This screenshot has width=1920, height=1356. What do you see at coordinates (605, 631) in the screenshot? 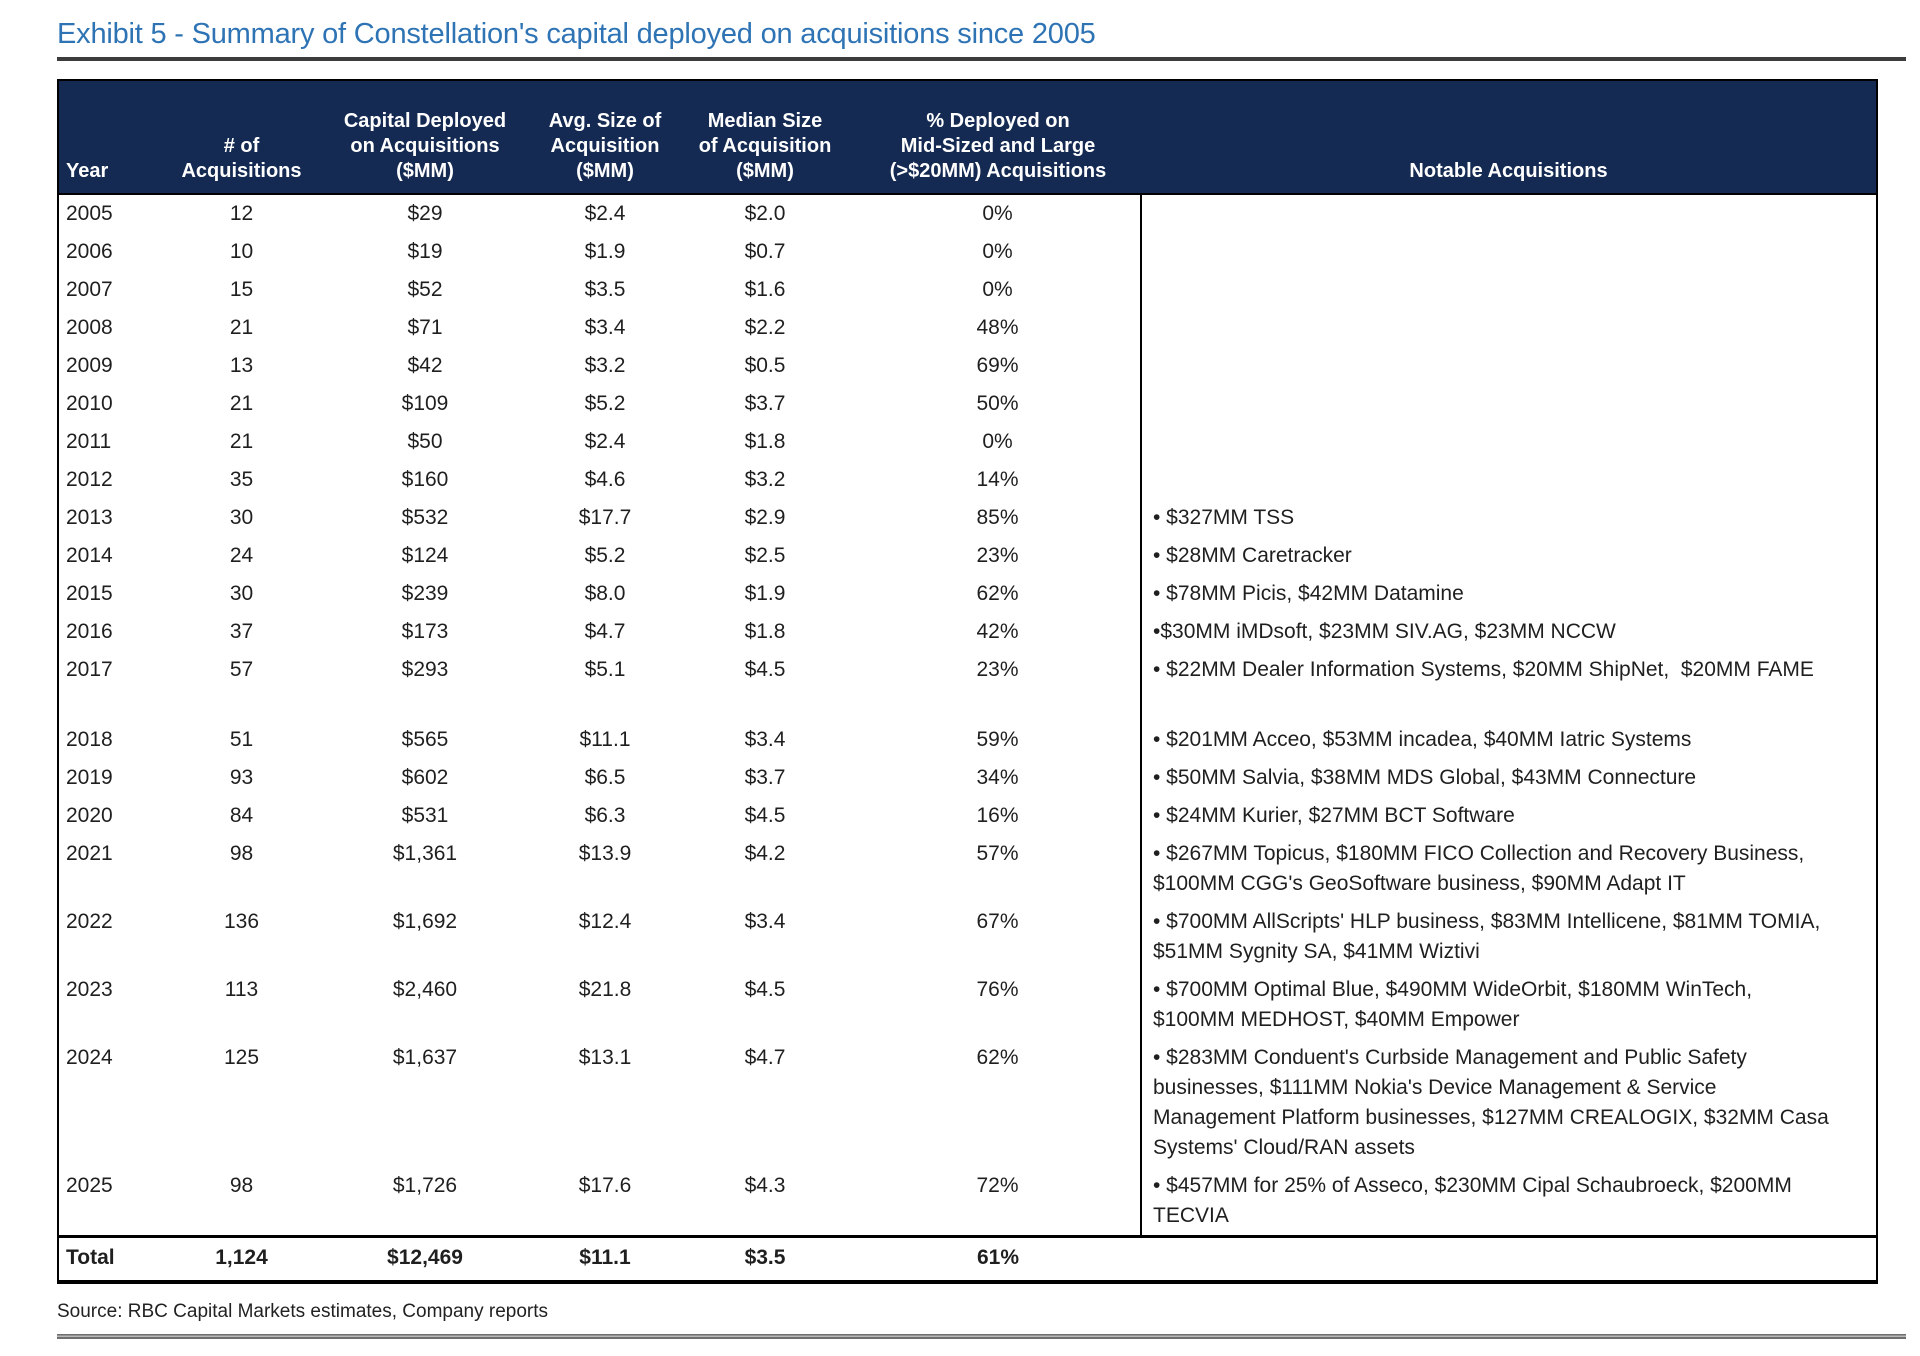
I see `cell-avg: $4.7` at bounding box center [605, 631].